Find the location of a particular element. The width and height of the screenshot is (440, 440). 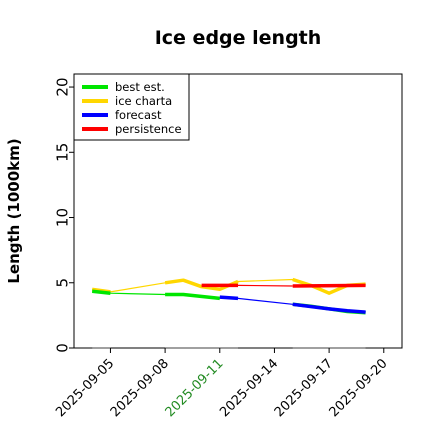

series-layer is located at coordinates (228, 296).